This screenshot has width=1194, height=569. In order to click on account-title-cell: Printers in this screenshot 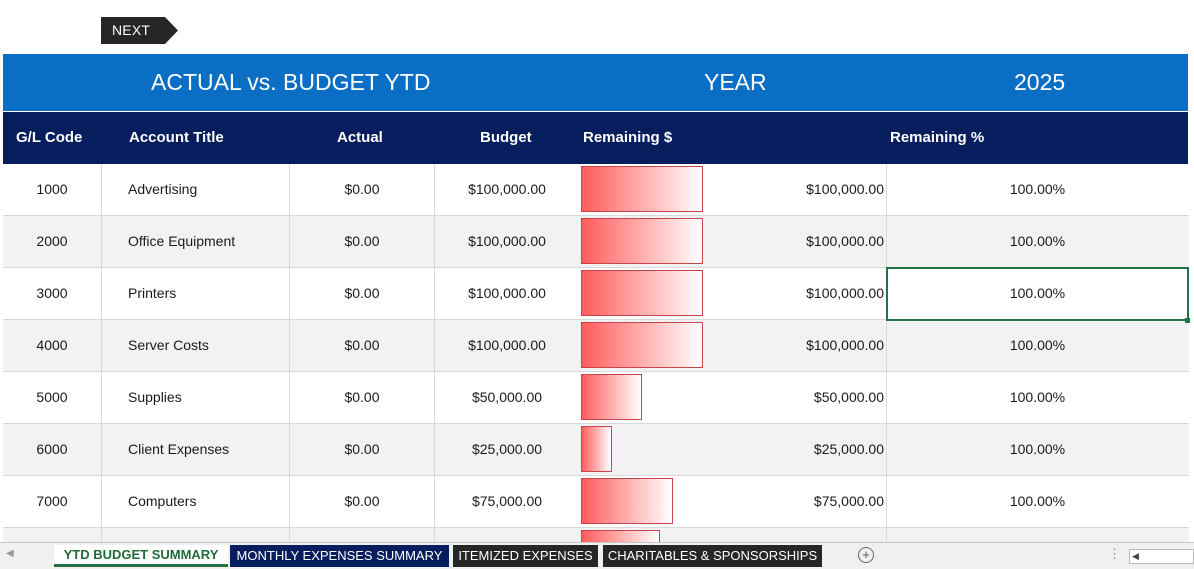, I will do `click(152, 293)`.